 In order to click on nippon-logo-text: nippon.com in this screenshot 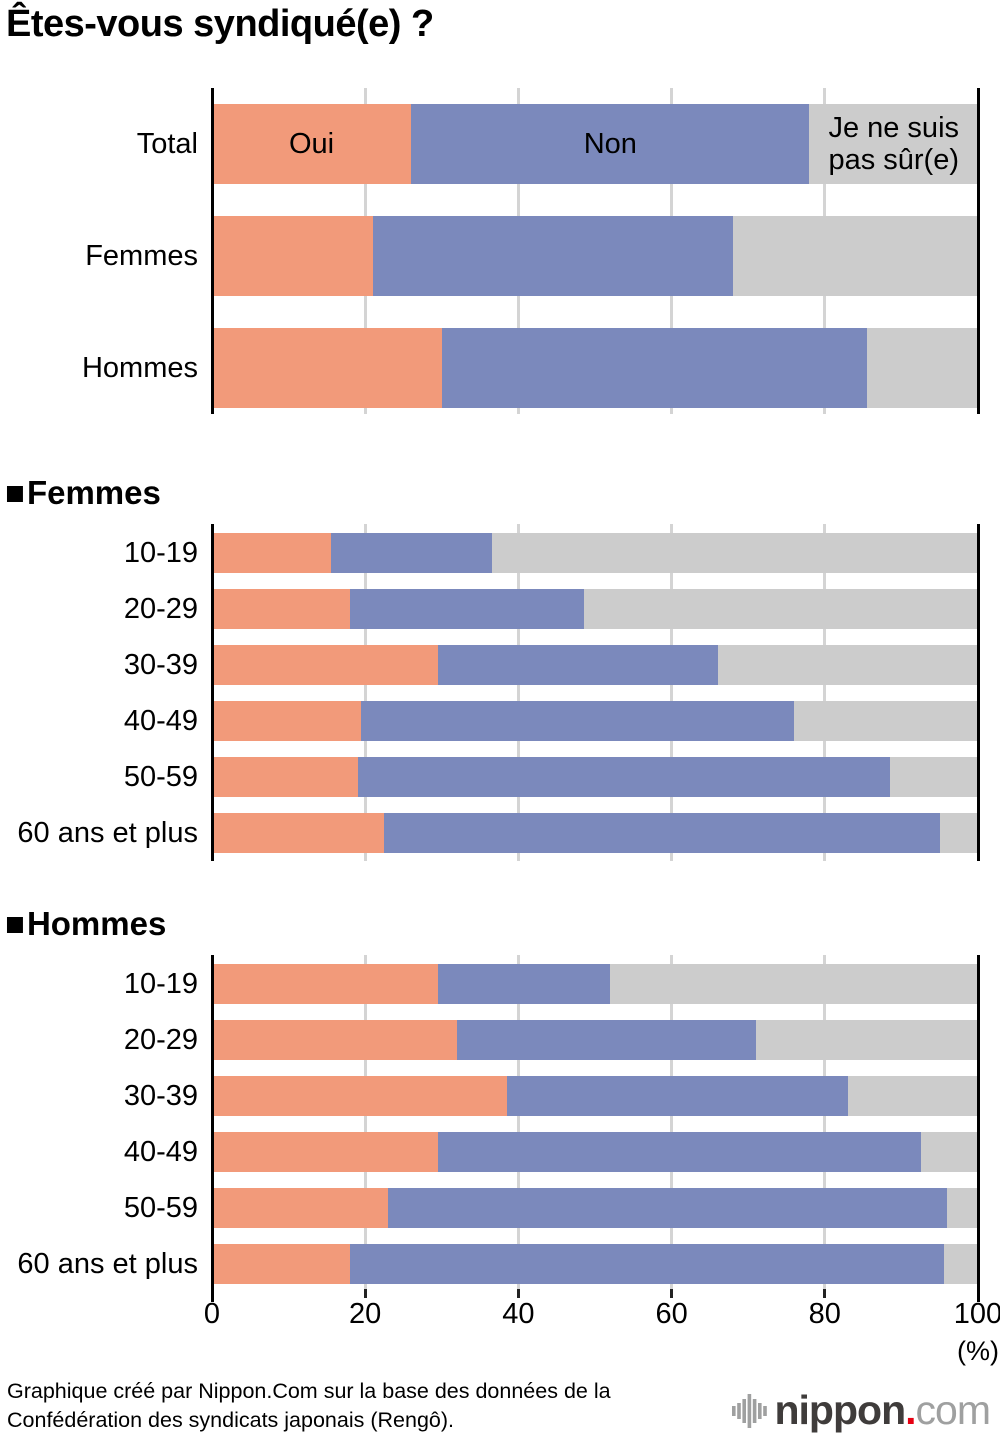, I will do `click(883, 1410)`.